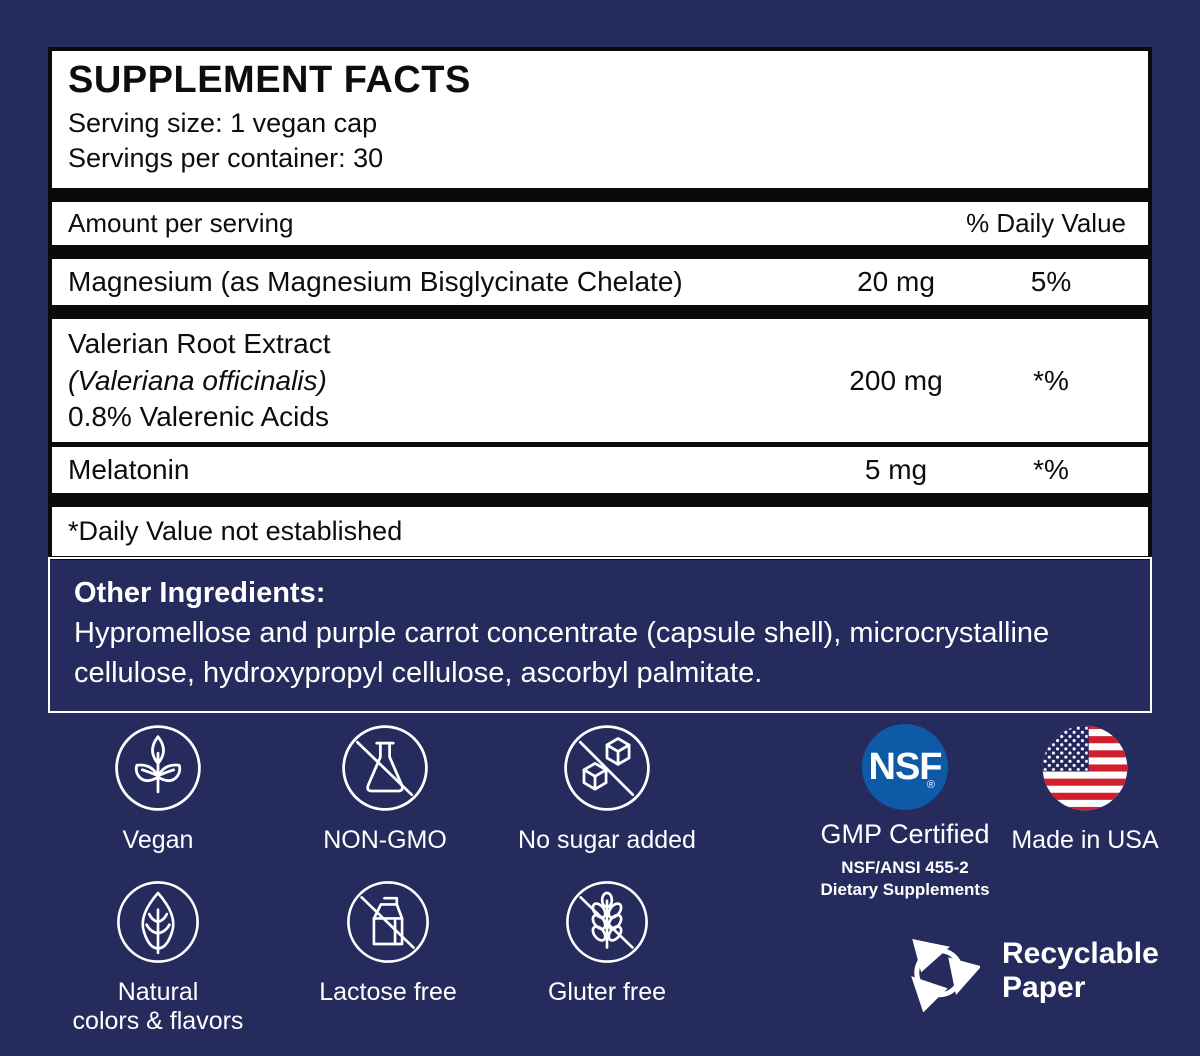  I want to click on ingredient-daily-value: 5%, so click(1051, 282).